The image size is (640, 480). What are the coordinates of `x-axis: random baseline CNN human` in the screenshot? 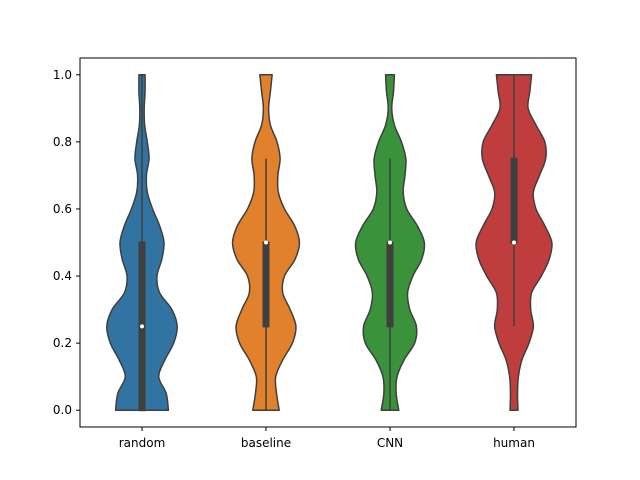 It's located at (327, 438).